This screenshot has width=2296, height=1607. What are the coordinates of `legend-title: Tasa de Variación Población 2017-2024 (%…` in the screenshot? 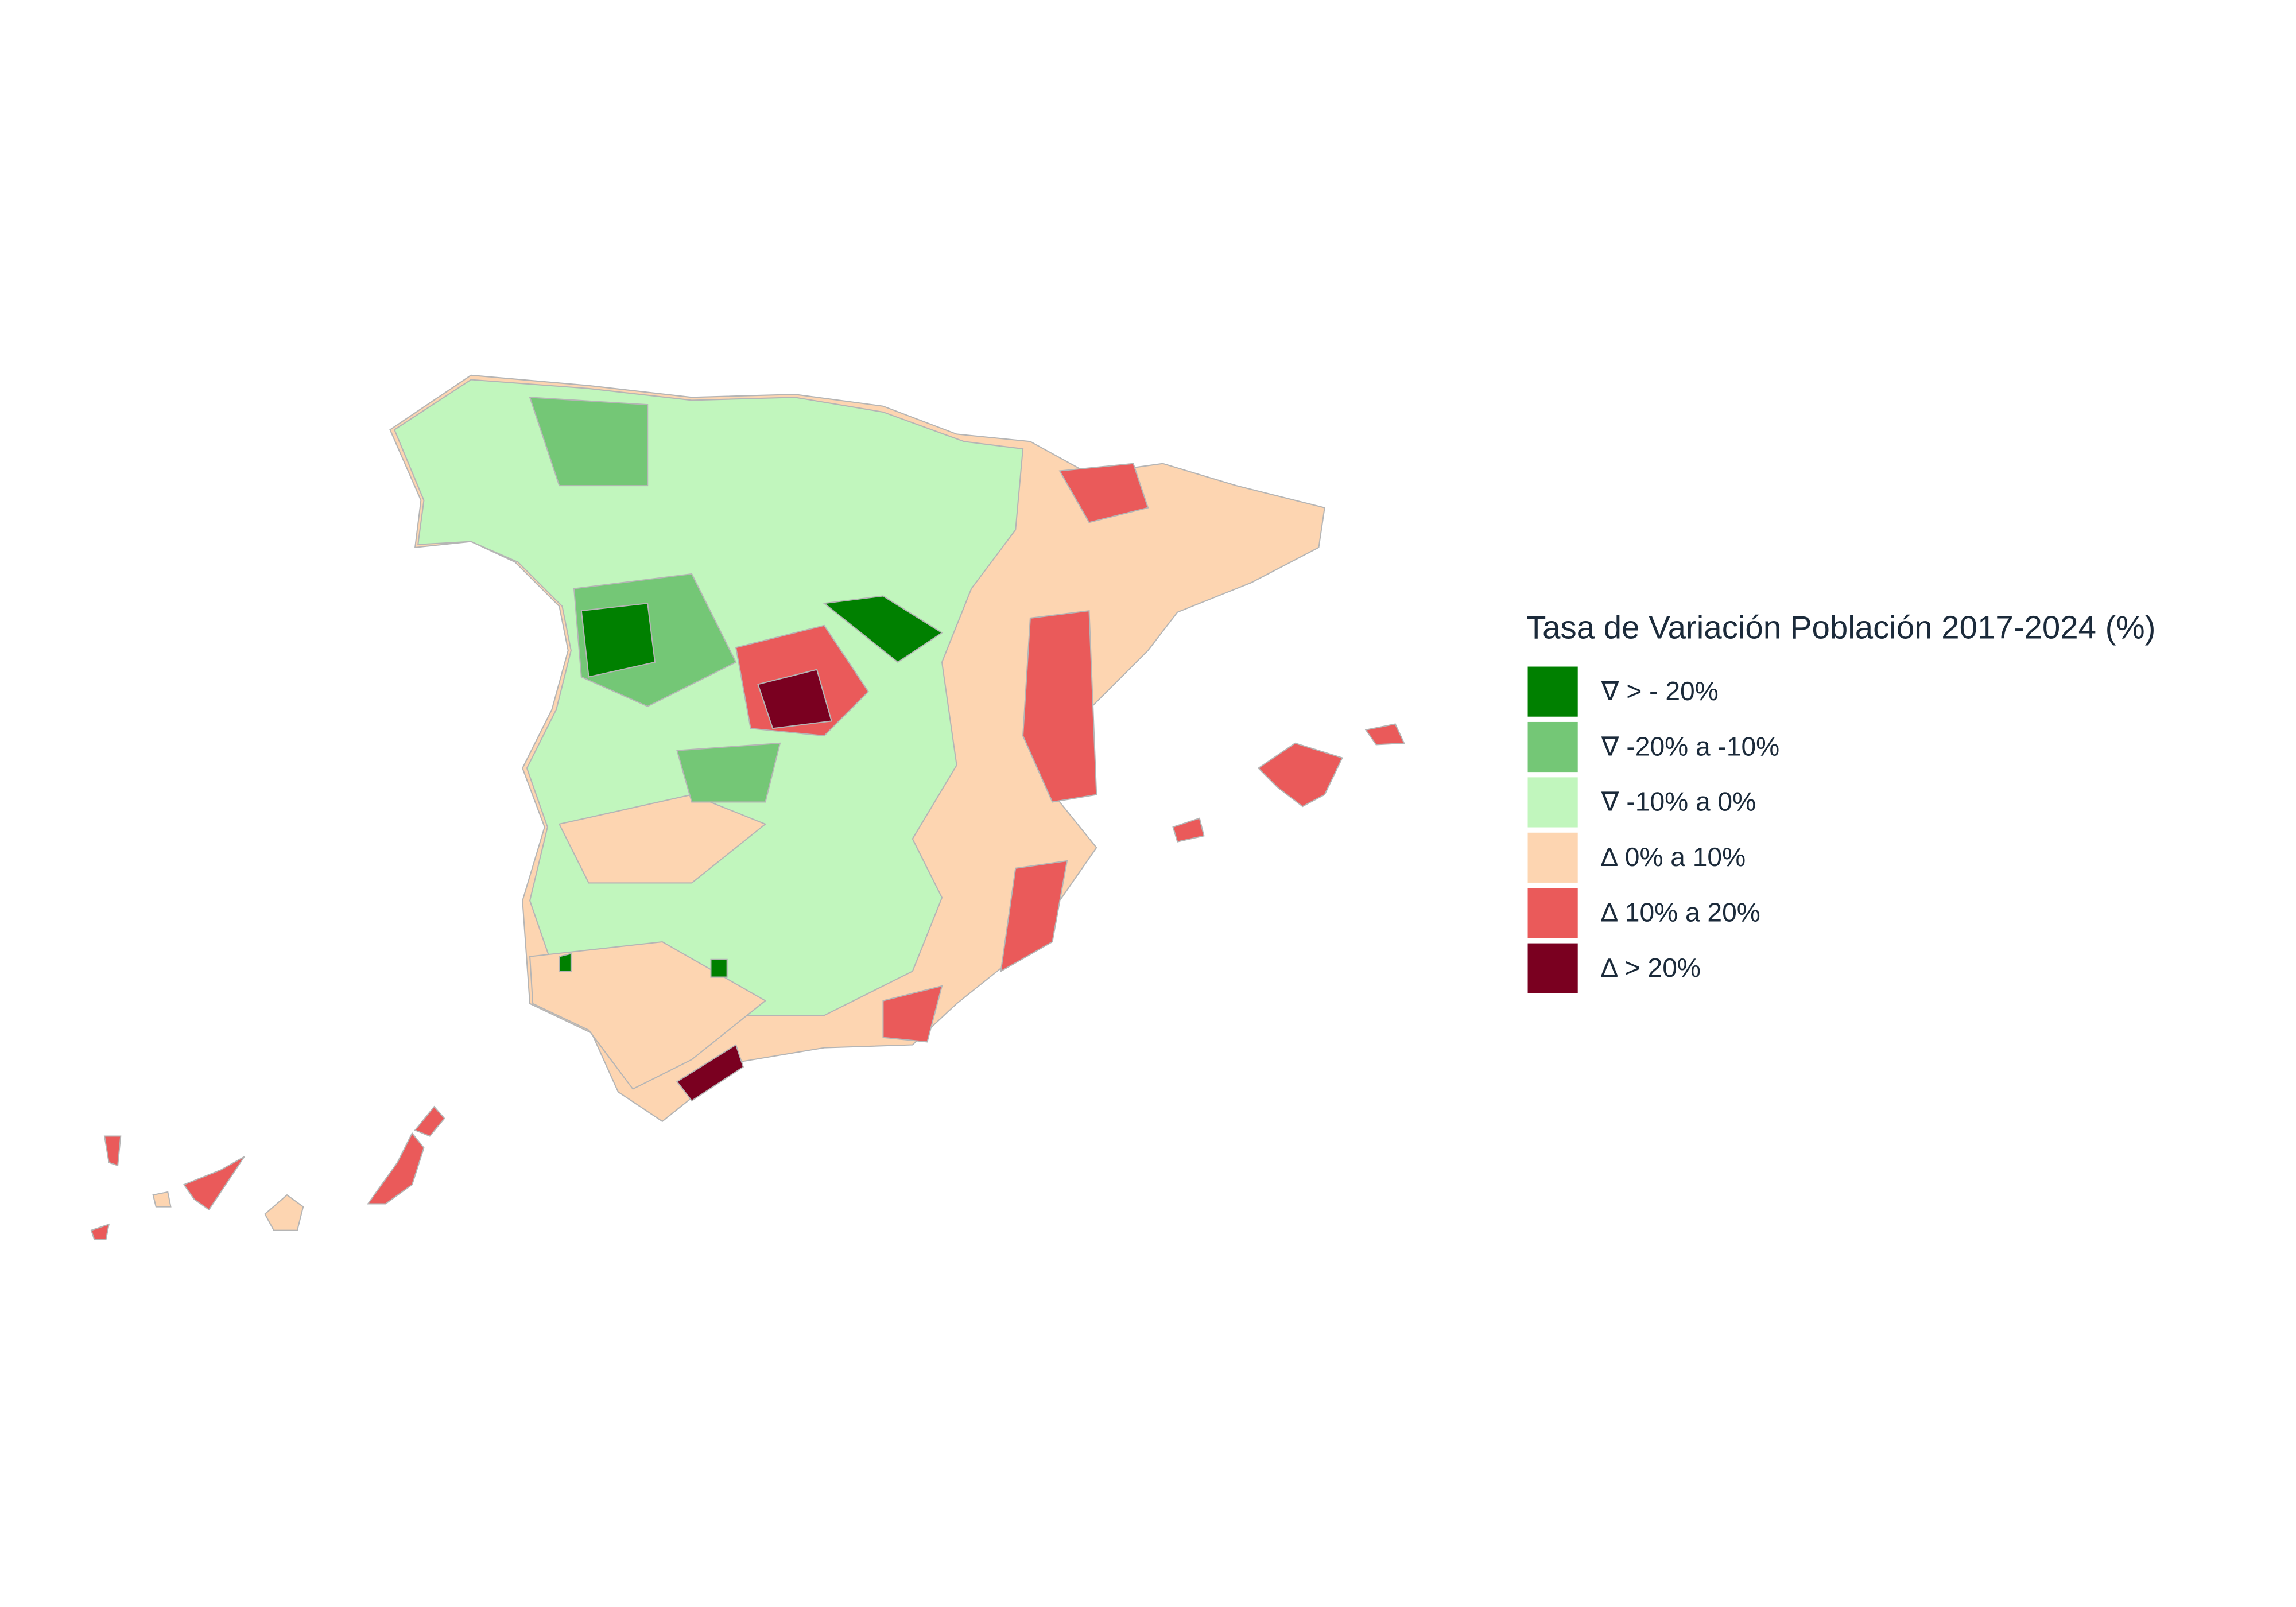 It's located at (1840, 627).